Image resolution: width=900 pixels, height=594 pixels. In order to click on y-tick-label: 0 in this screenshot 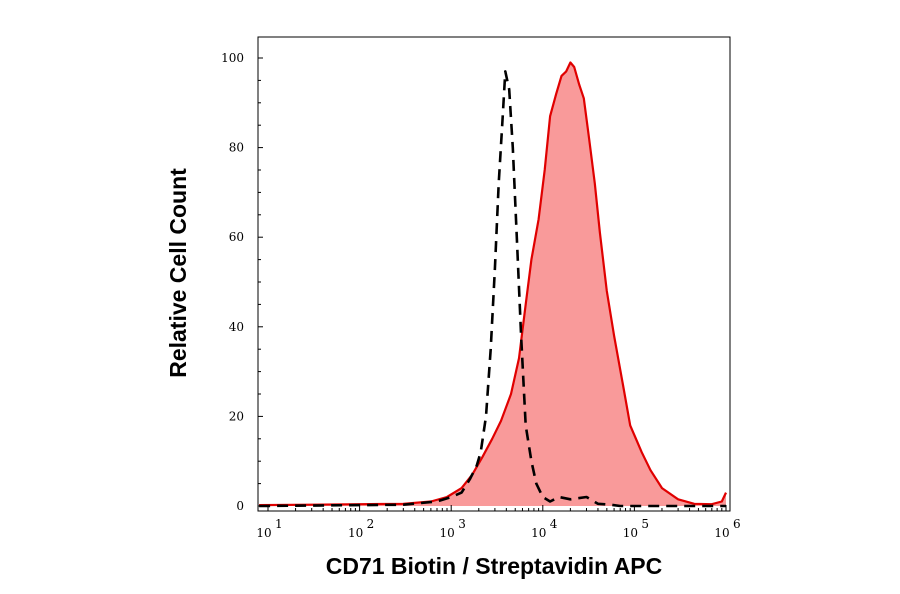, I will do `click(240, 506)`.